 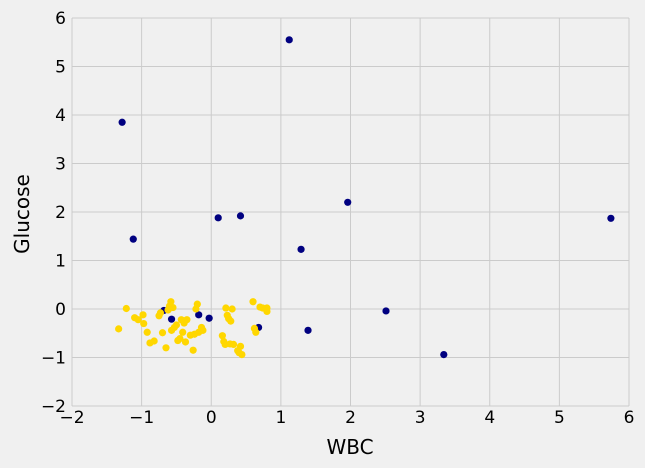 I want to click on y-axis-label: Glucose, so click(x=22, y=214).